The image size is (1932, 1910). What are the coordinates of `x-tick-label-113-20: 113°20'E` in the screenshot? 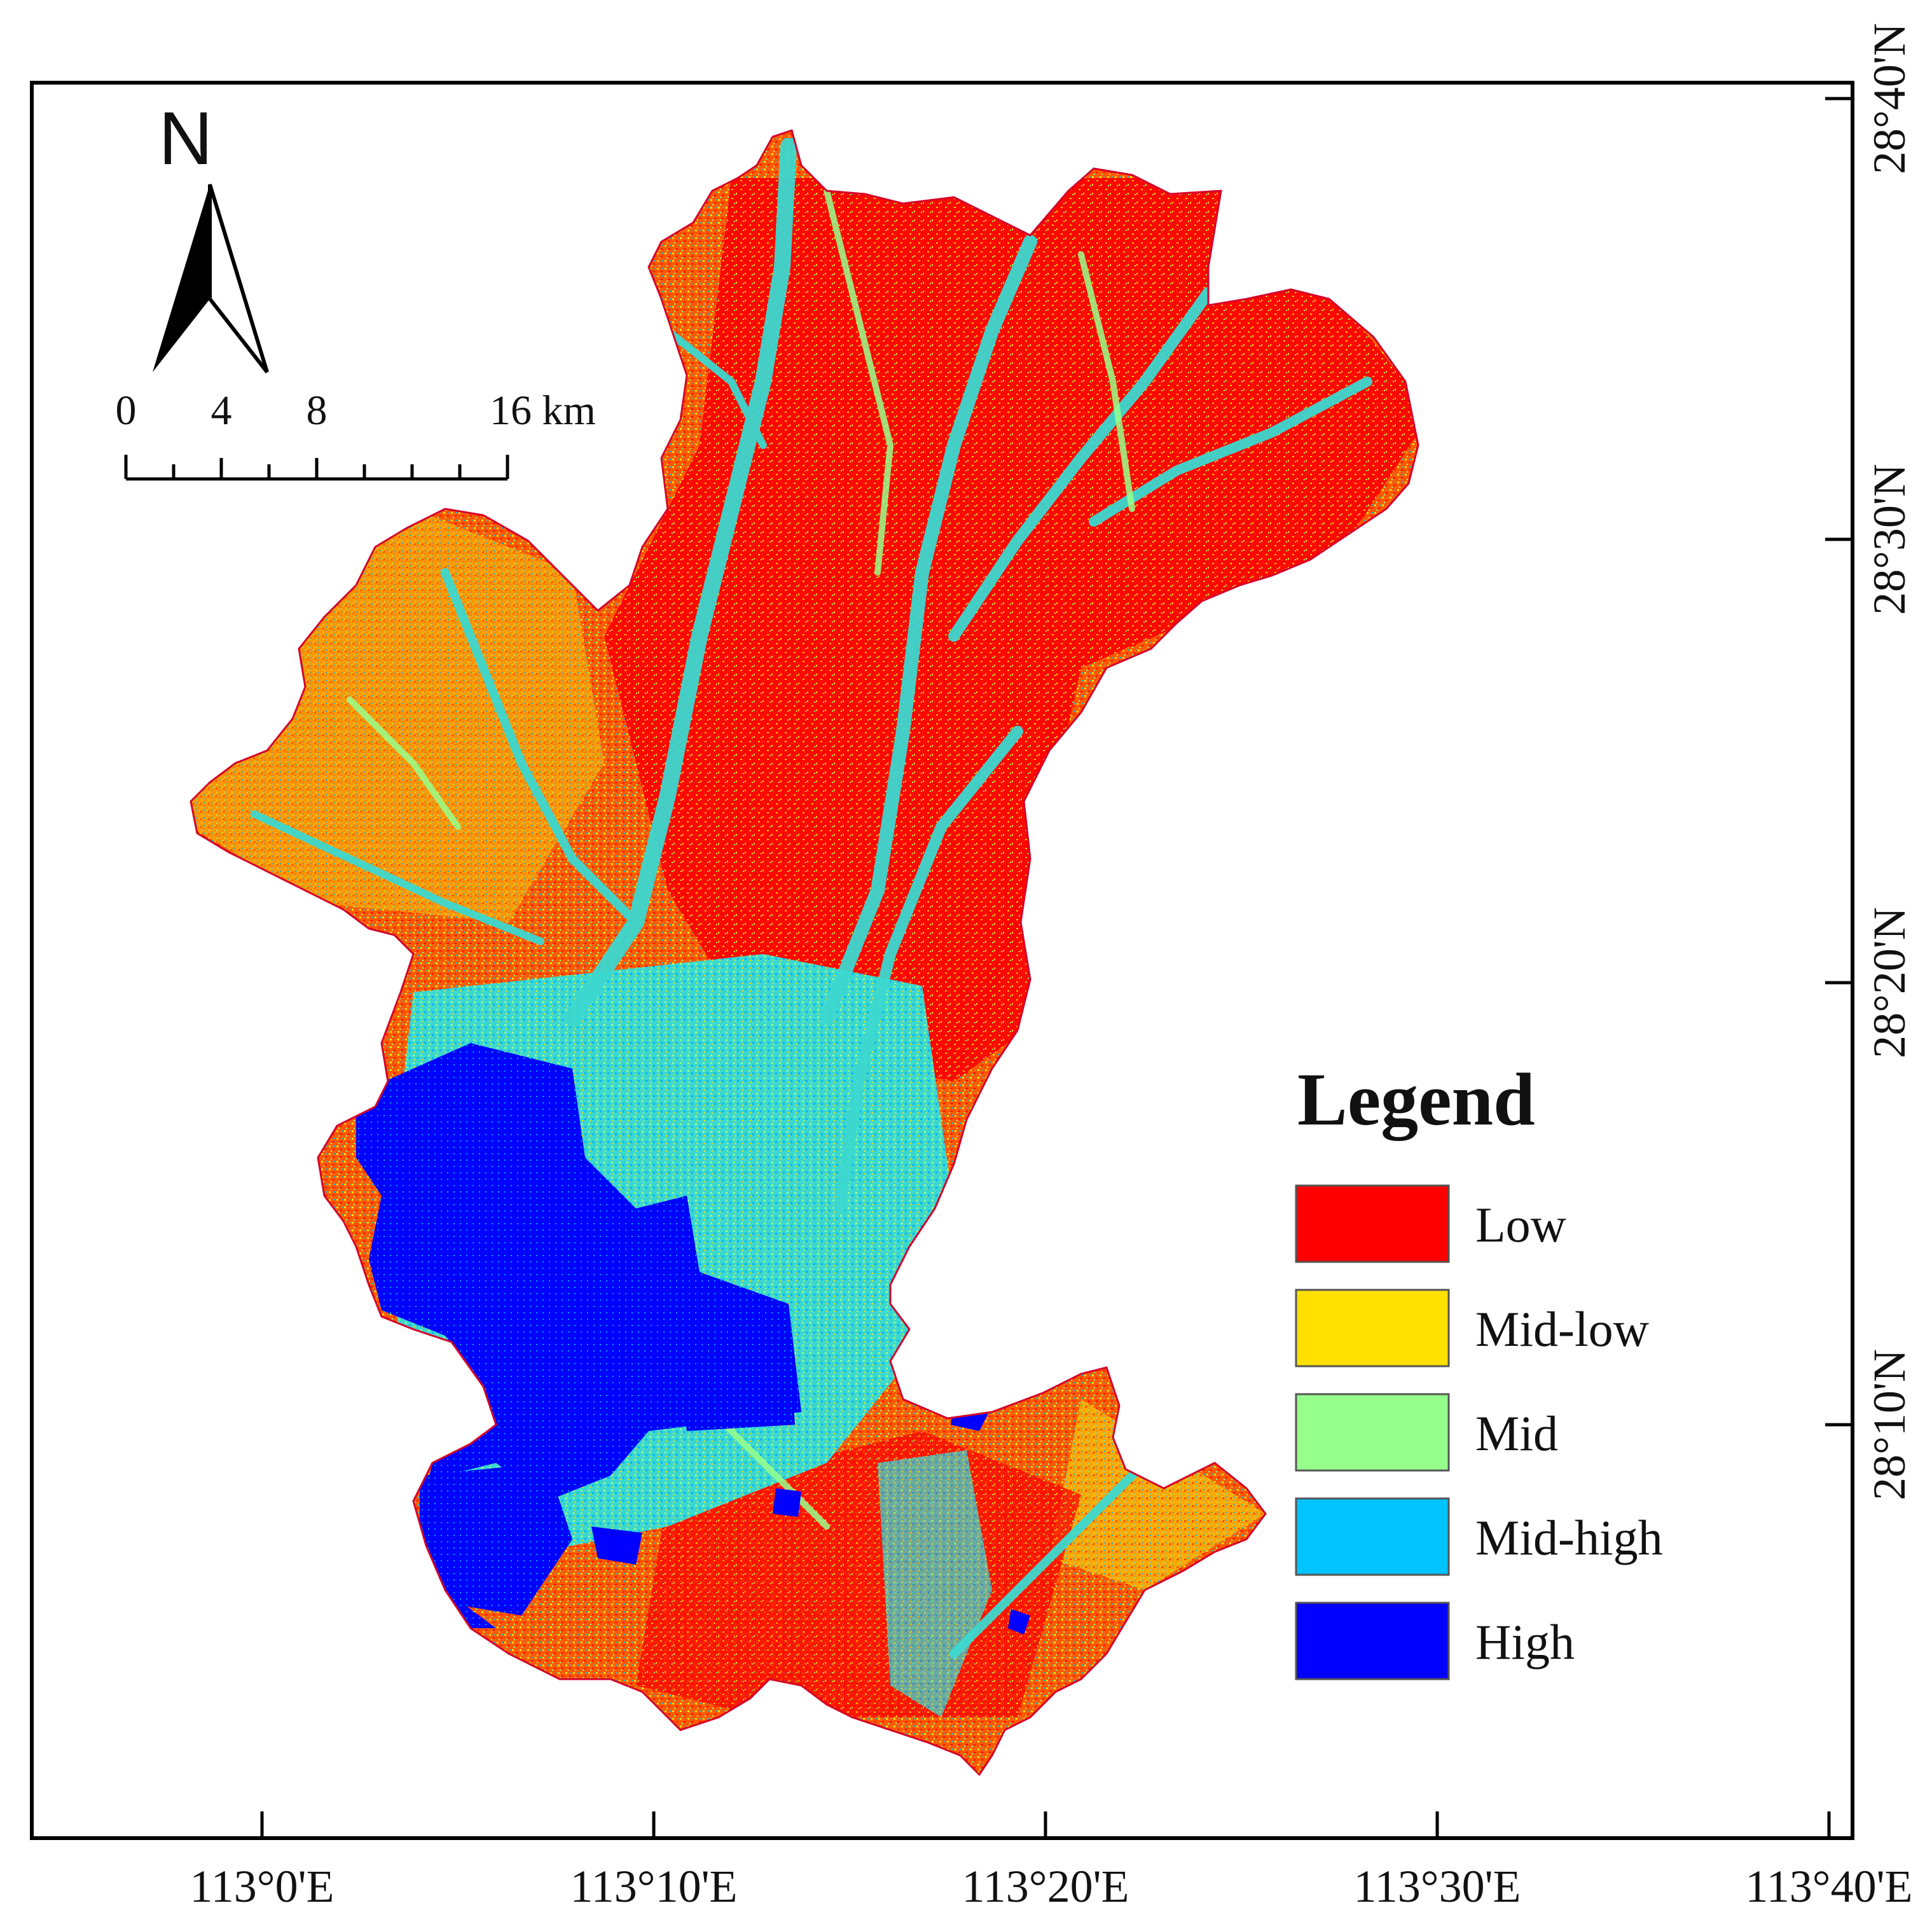 It's located at (1045, 1886).